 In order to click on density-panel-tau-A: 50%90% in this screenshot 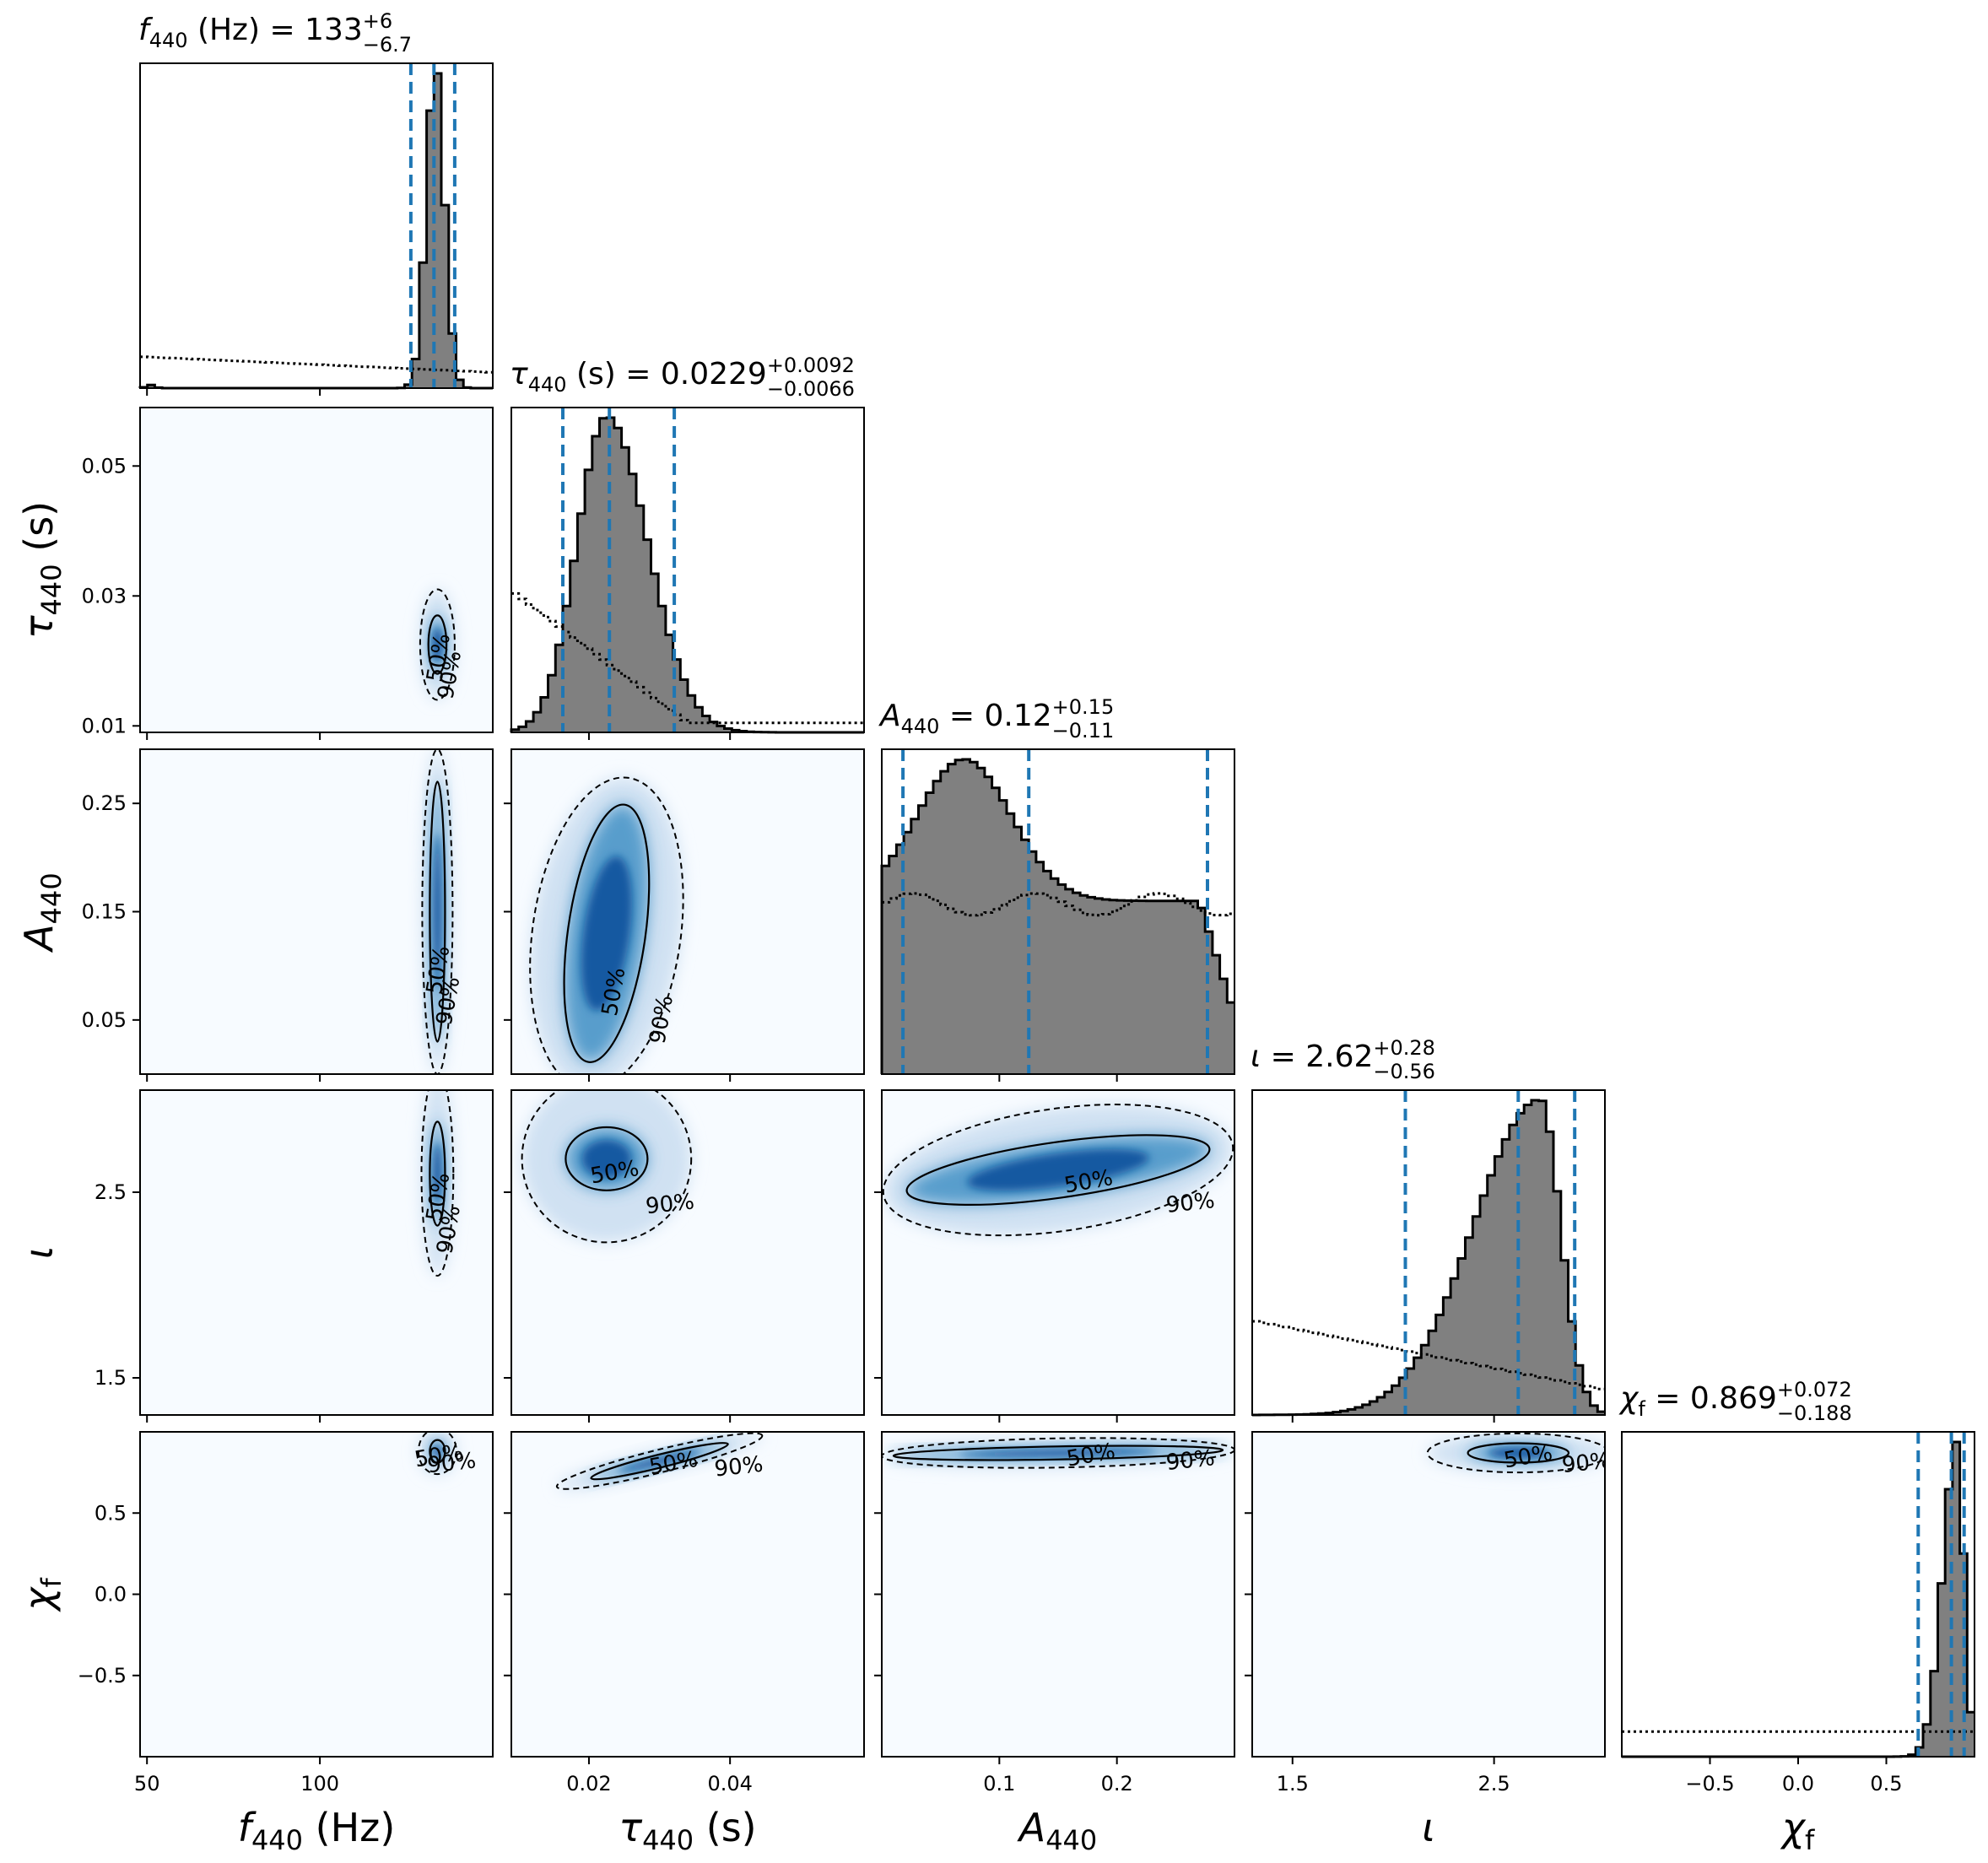, I will do `click(688, 911)`.